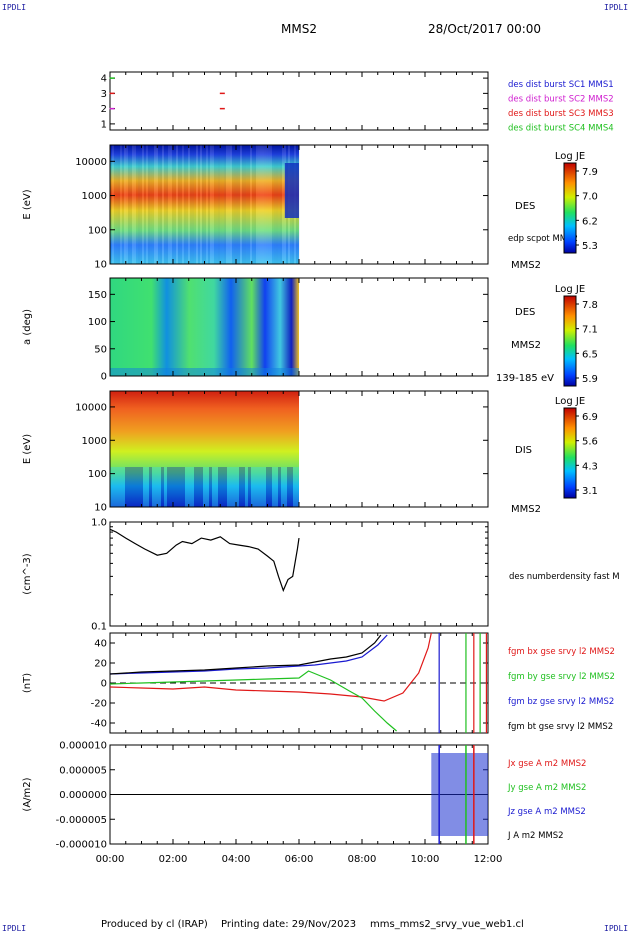  Describe the element at coordinates (526, 265) in the screenshot. I see `des-energy-spacecraft: MMS2` at that location.